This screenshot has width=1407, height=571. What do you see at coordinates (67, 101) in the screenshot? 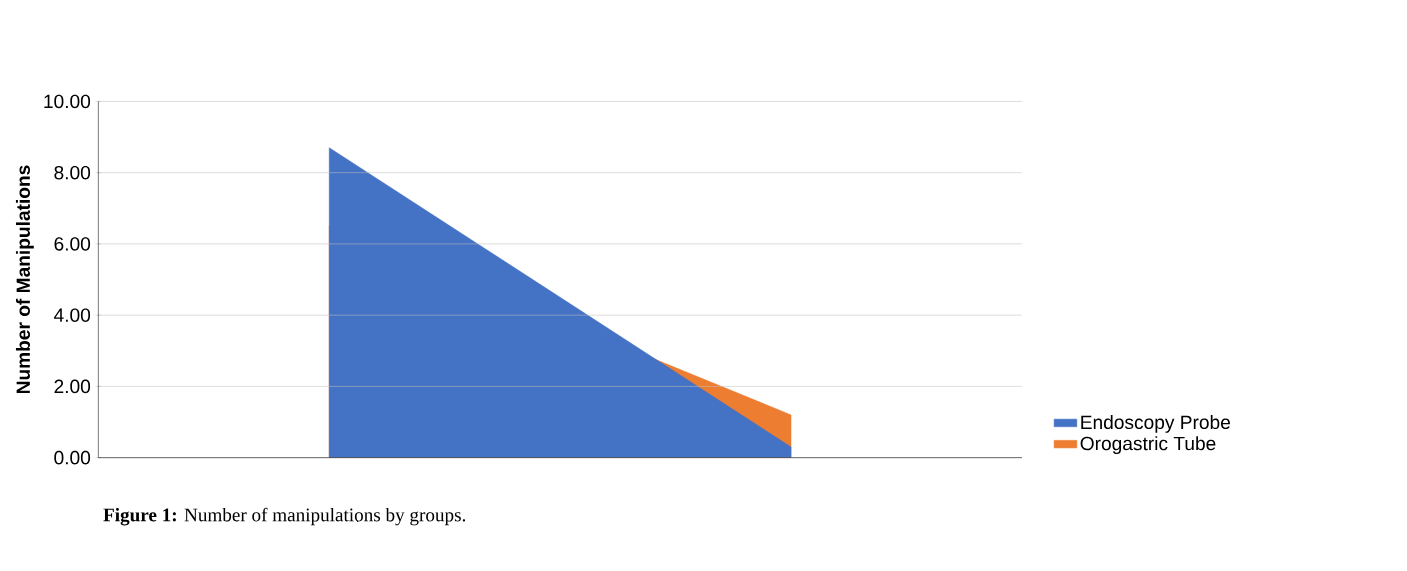
I see `y-tick-label: 10.00` at bounding box center [67, 101].